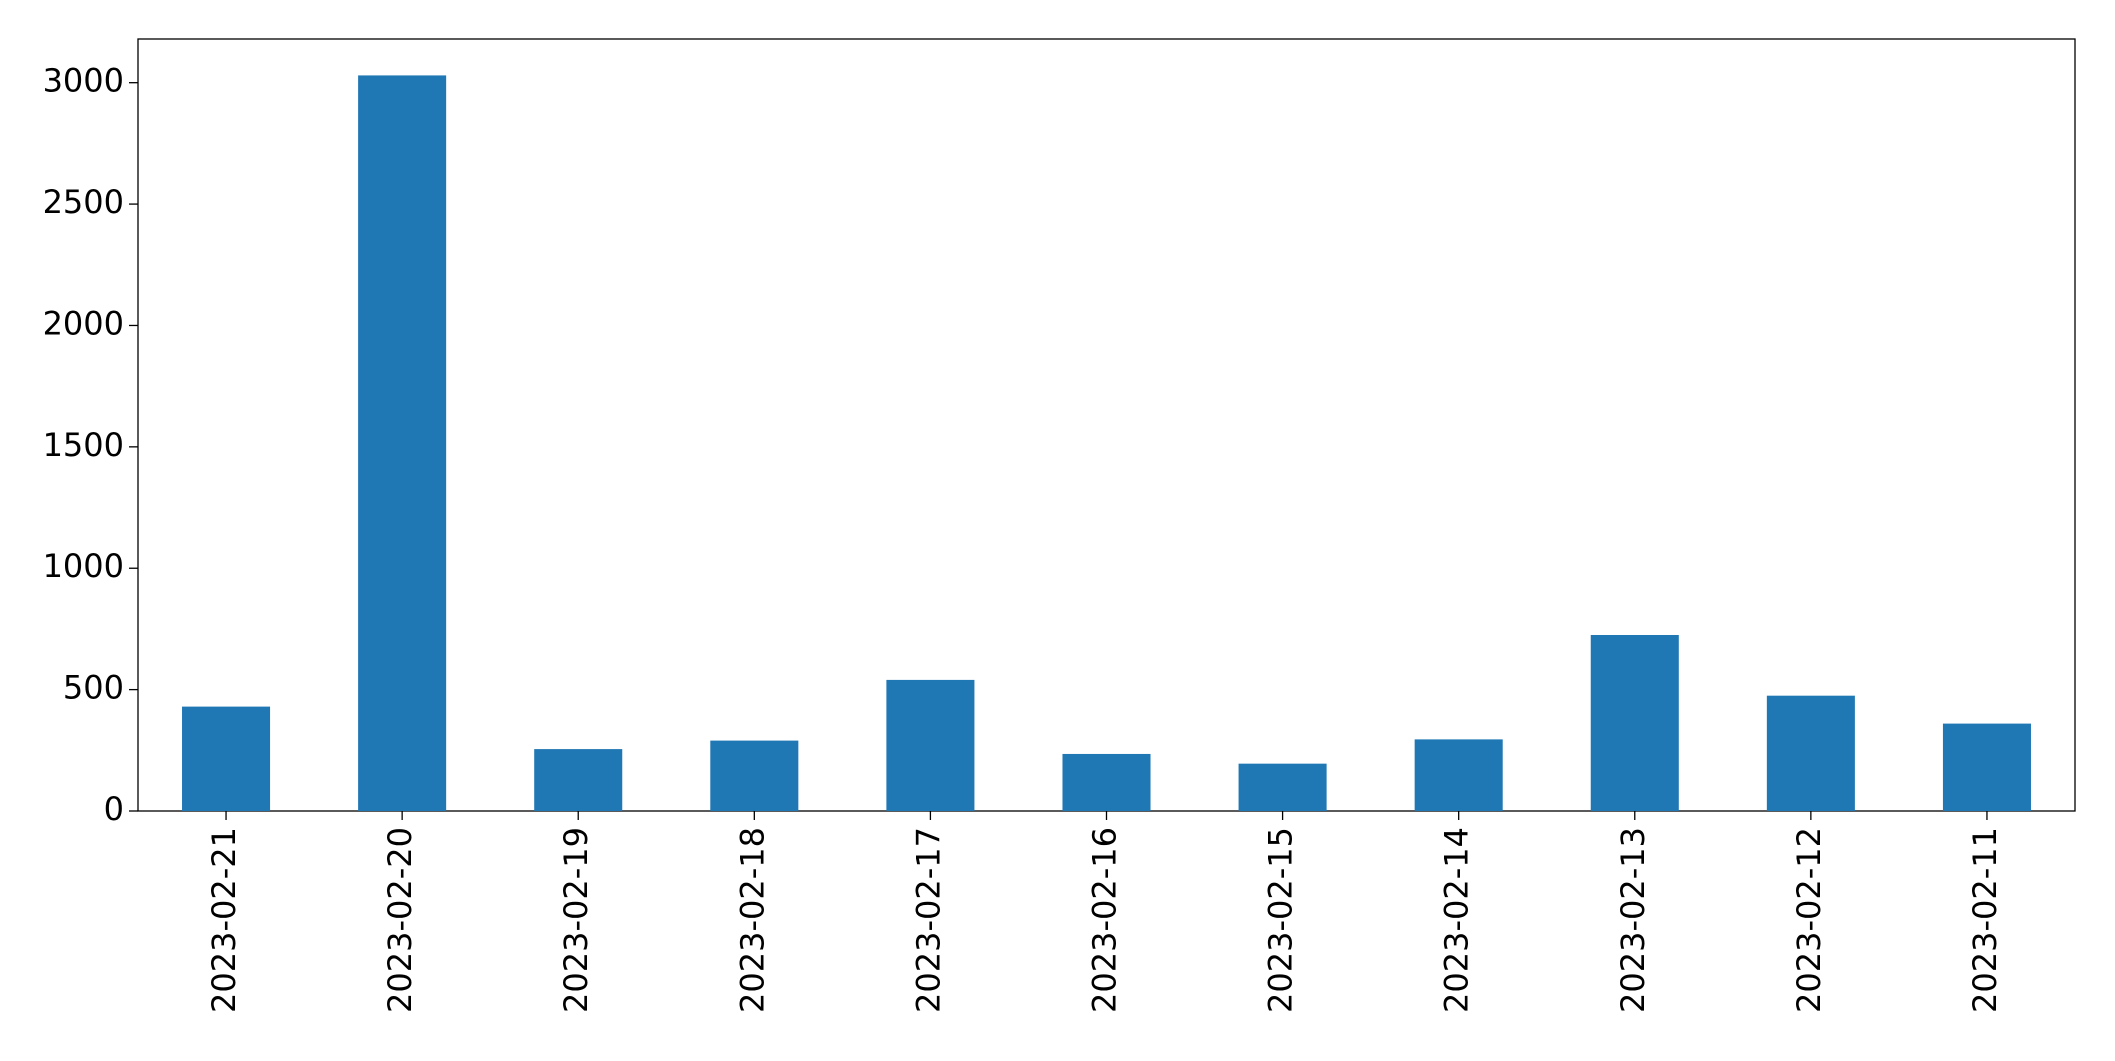 The height and width of the screenshot is (1061, 2115). Describe the element at coordinates (1457, 920) in the screenshot. I see `x-tick-label: 2023-02-14` at that location.